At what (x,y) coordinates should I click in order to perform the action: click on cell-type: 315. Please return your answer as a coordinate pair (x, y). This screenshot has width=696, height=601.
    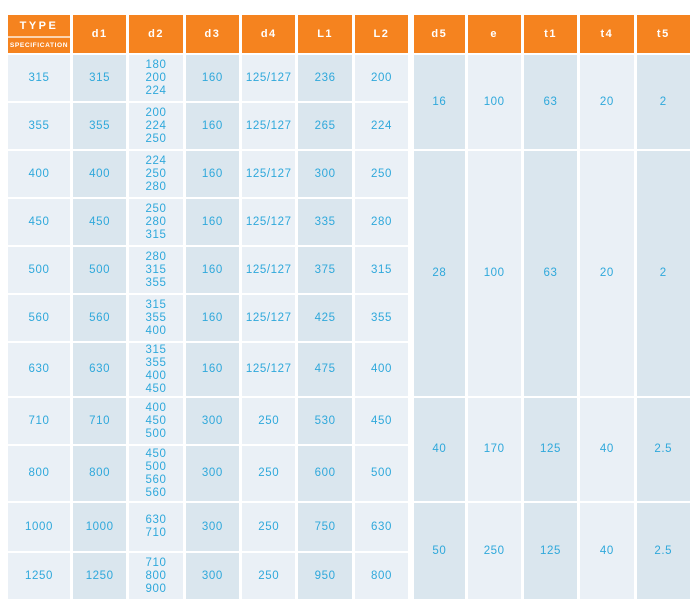
    Looking at the image, I should click on (39, 78).